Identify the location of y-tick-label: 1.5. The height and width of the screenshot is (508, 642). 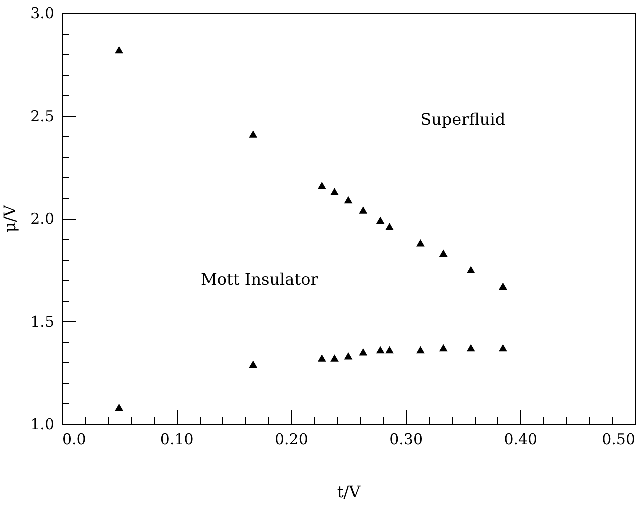
(42, 321).